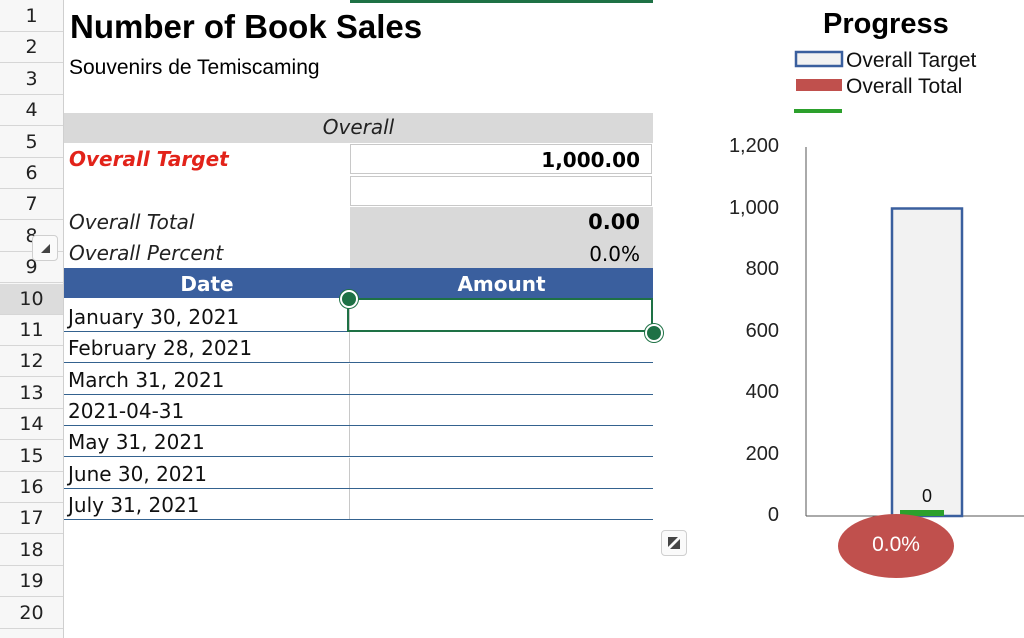 Image resolution: width=1024 pixels, height=638 pixels. I want to click on legend-swatch-marker, so click(818, 111).